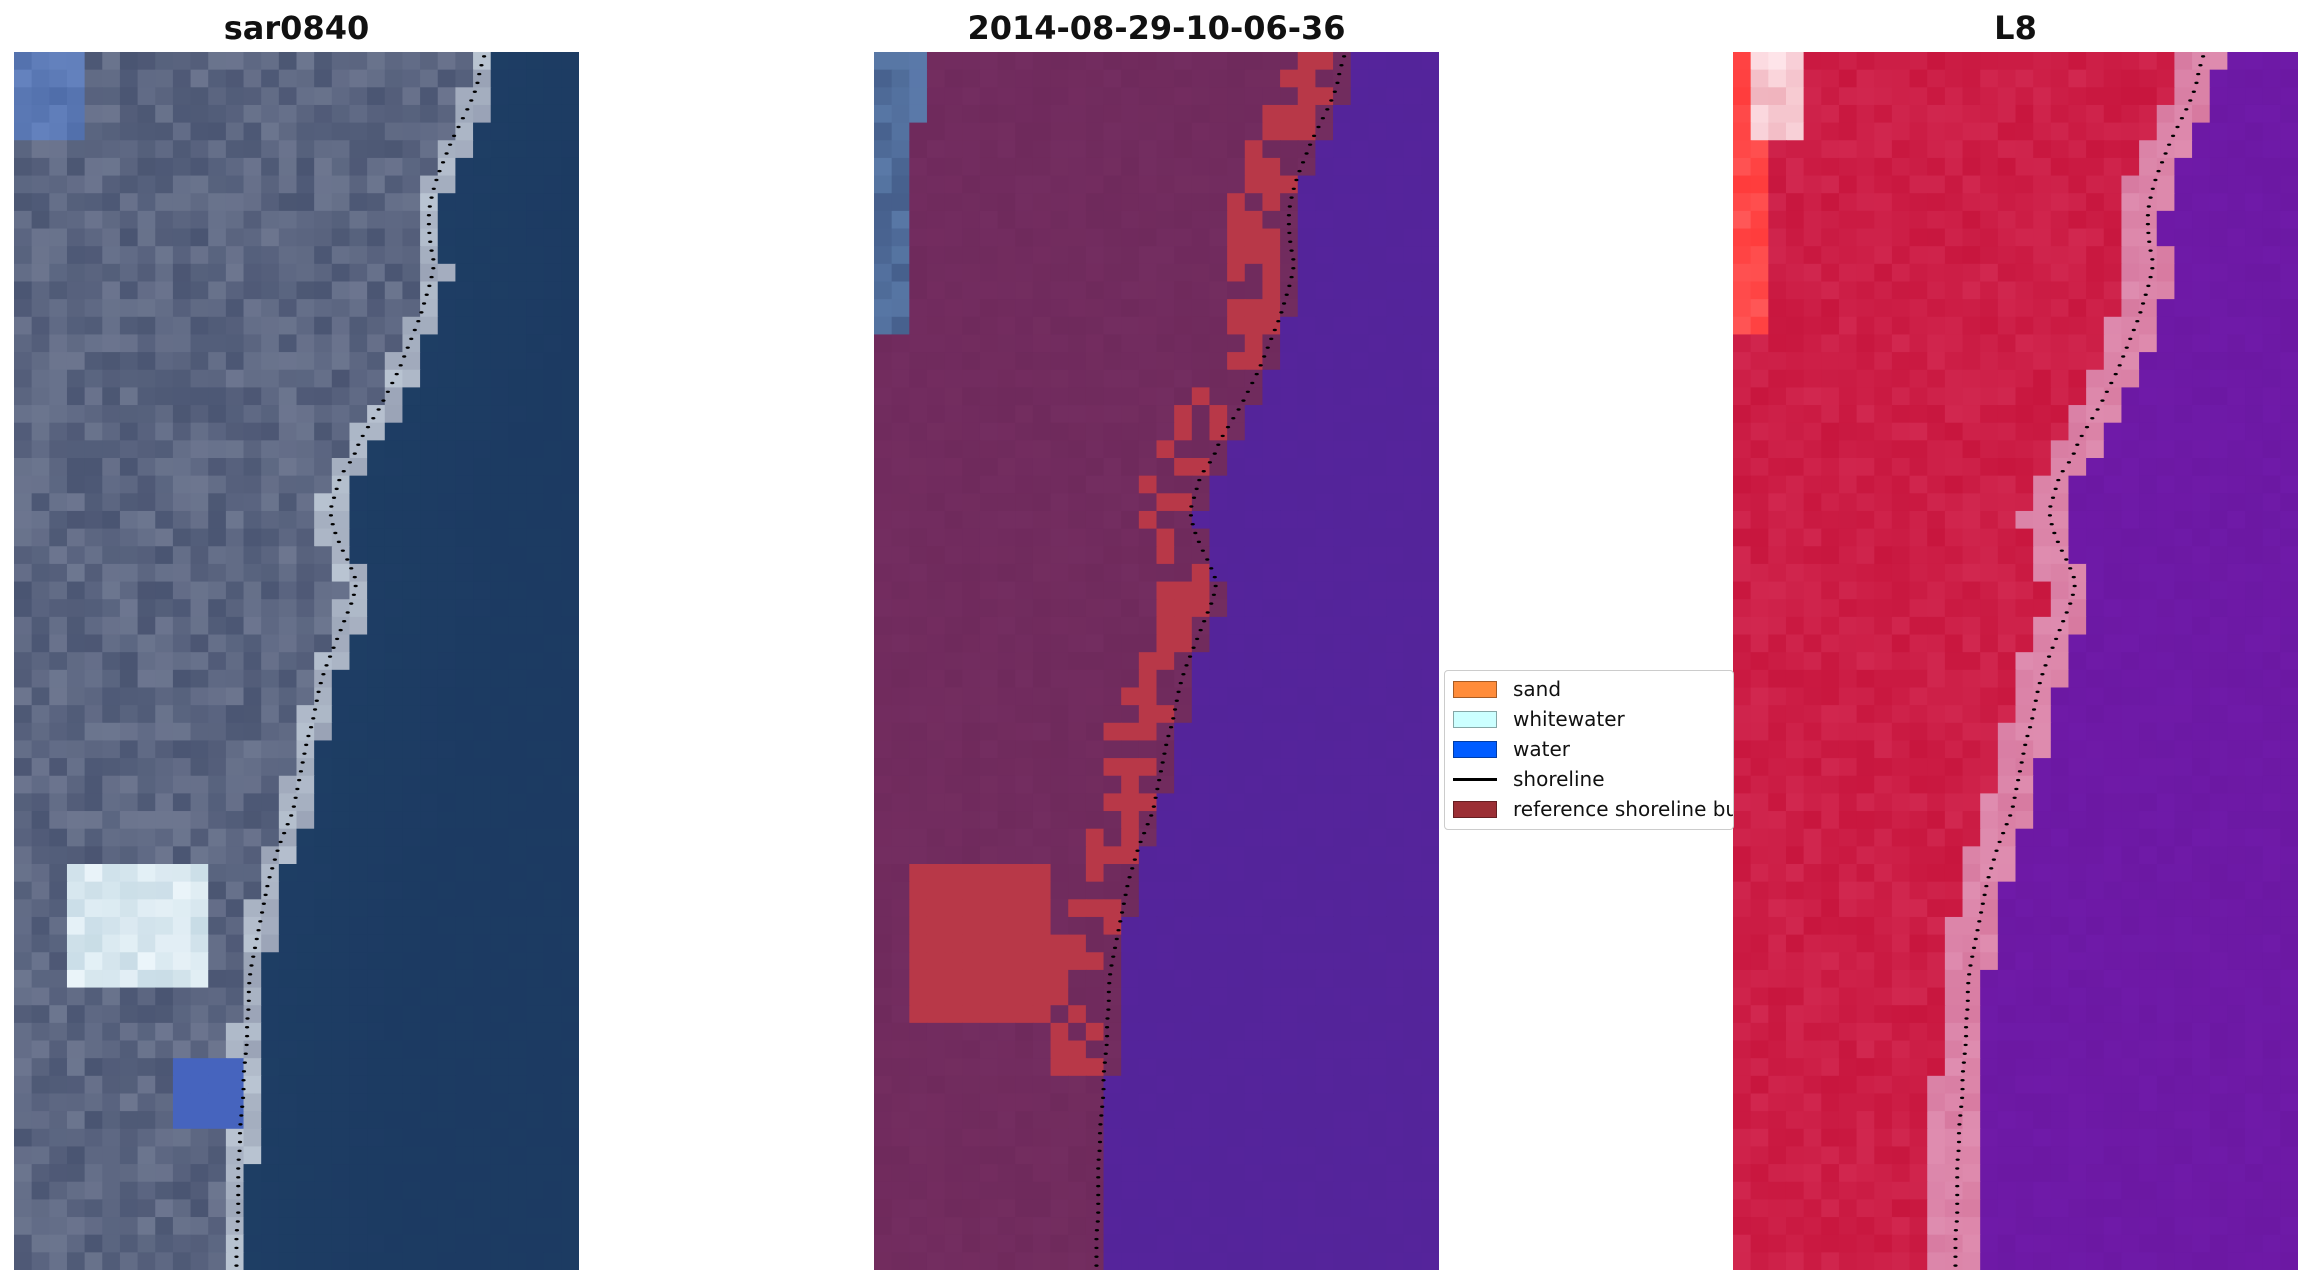  What do you see at coordinates (1623, 809) in the screenshot?
I see `legend-label-reference-buffer: reference shoreline buffer` at bounding box center [1623, 809].